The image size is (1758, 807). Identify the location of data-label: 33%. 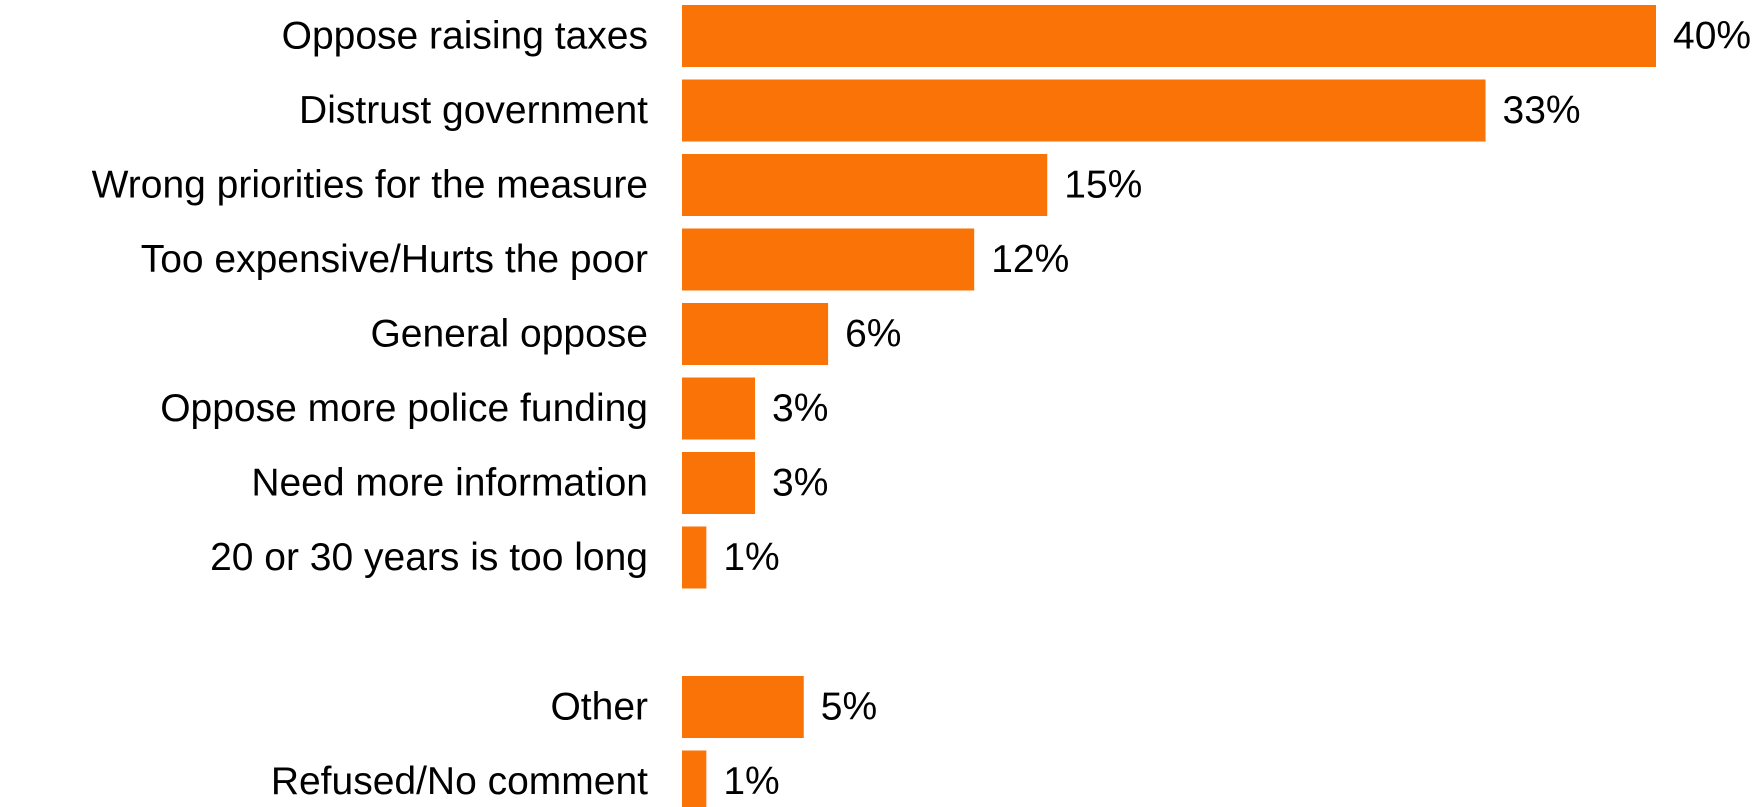
(1542, 110).